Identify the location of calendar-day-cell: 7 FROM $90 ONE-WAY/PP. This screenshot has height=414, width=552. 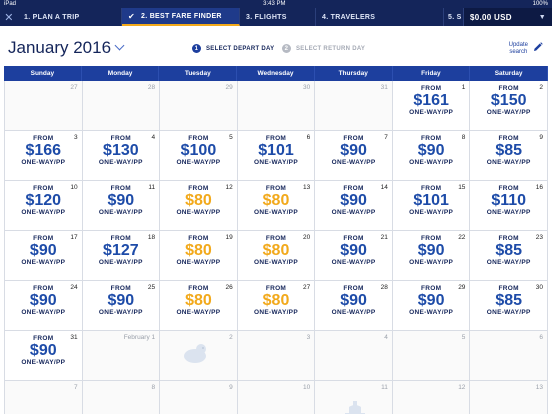
(354, 156).